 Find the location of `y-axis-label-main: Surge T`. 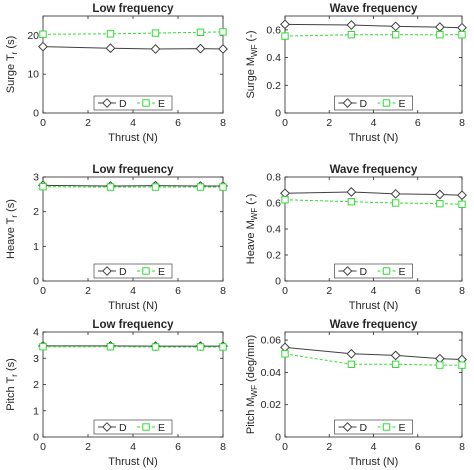

y-axis-label-main: Surge T is located at coordinates (11, 73).